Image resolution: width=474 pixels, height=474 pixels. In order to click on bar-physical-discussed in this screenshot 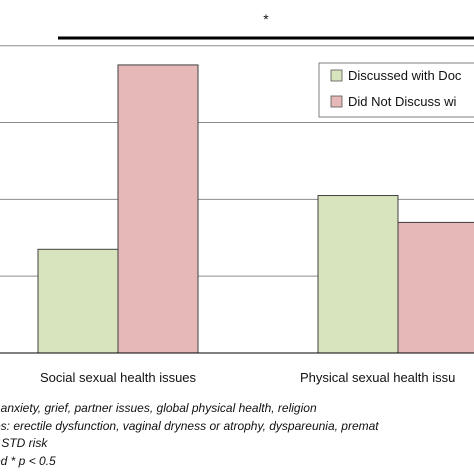, I will do `click(358, 274)`.